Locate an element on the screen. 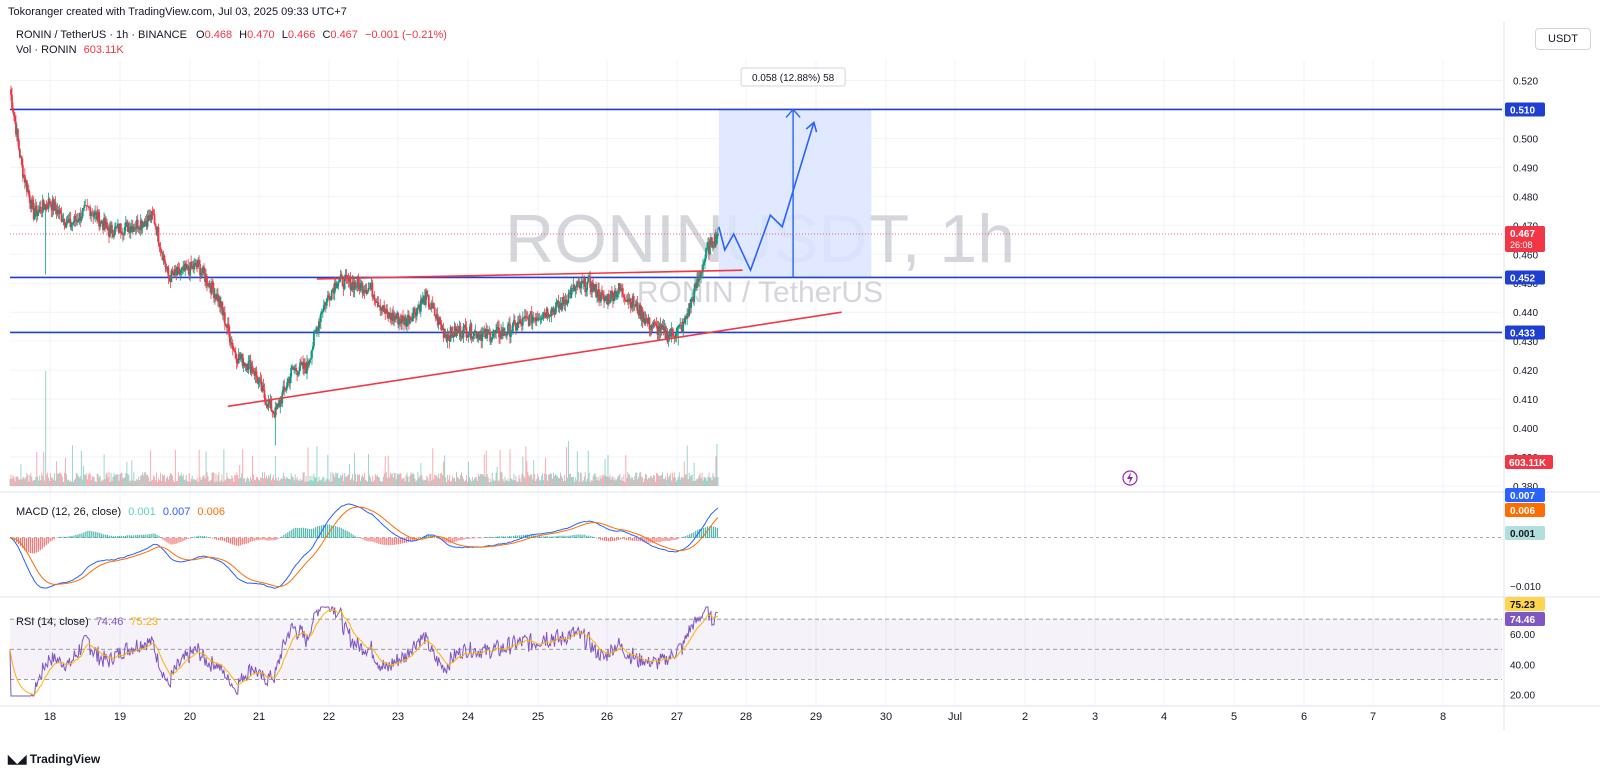  macd-legend: MACD (12, 26, close) 0.001 0.007 0.006 is located at coordinates (120, 512).